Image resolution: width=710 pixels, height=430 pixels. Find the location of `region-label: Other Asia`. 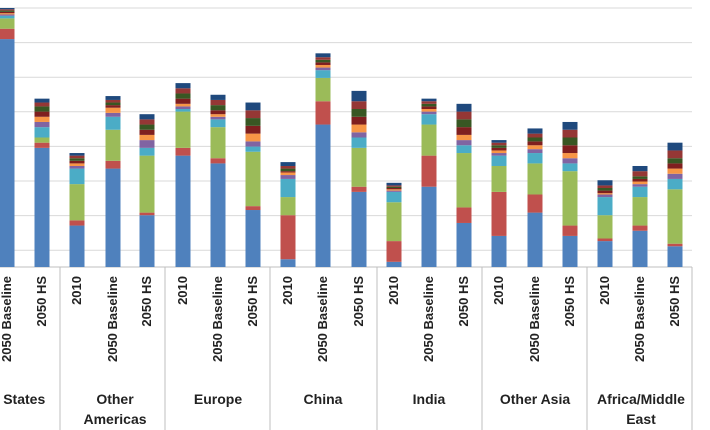

region-label: Other Asia is located at coordinates (535, 399).